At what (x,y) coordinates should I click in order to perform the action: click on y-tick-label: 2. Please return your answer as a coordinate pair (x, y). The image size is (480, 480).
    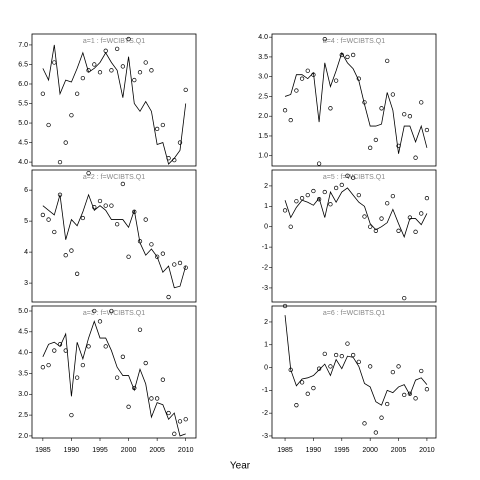
    Looking at the image, I should click on (266, 186).